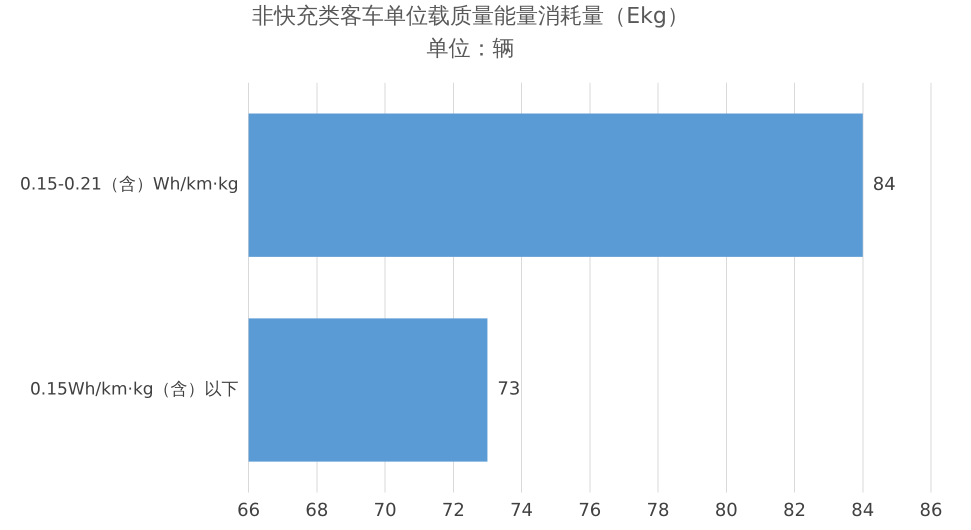  Describe the element at coordinates (470, 49) in the screenshot. I see `chart-subtitle: 单位：辆` at that location.